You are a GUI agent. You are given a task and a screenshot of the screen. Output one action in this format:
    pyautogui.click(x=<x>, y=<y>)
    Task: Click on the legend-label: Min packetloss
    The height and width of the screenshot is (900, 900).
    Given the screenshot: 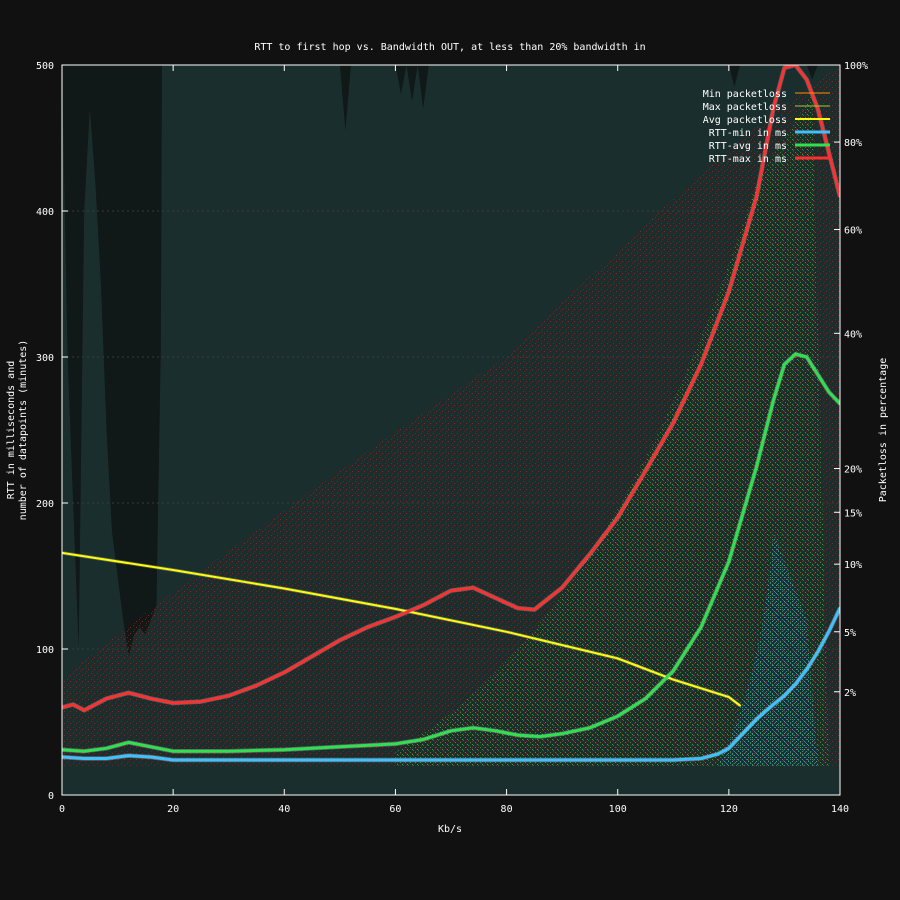 What is the action you would take?
    pyautogui.click(x=745, y=94)
    